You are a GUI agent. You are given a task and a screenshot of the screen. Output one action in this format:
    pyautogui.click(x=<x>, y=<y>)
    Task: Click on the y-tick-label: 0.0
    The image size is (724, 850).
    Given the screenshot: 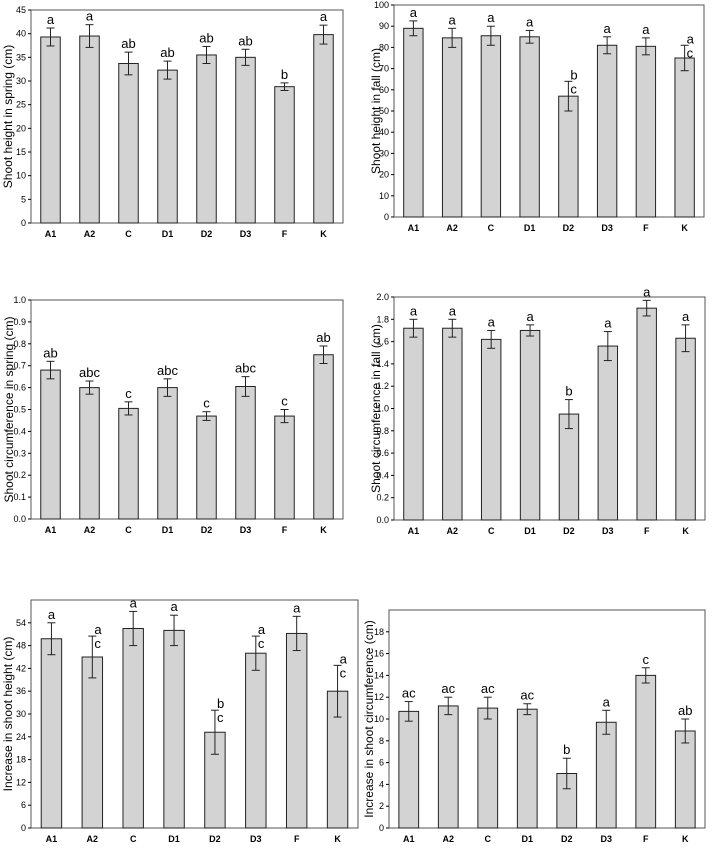 What is the action you would take?
    pyautogui.click(x=382, y=520)
    